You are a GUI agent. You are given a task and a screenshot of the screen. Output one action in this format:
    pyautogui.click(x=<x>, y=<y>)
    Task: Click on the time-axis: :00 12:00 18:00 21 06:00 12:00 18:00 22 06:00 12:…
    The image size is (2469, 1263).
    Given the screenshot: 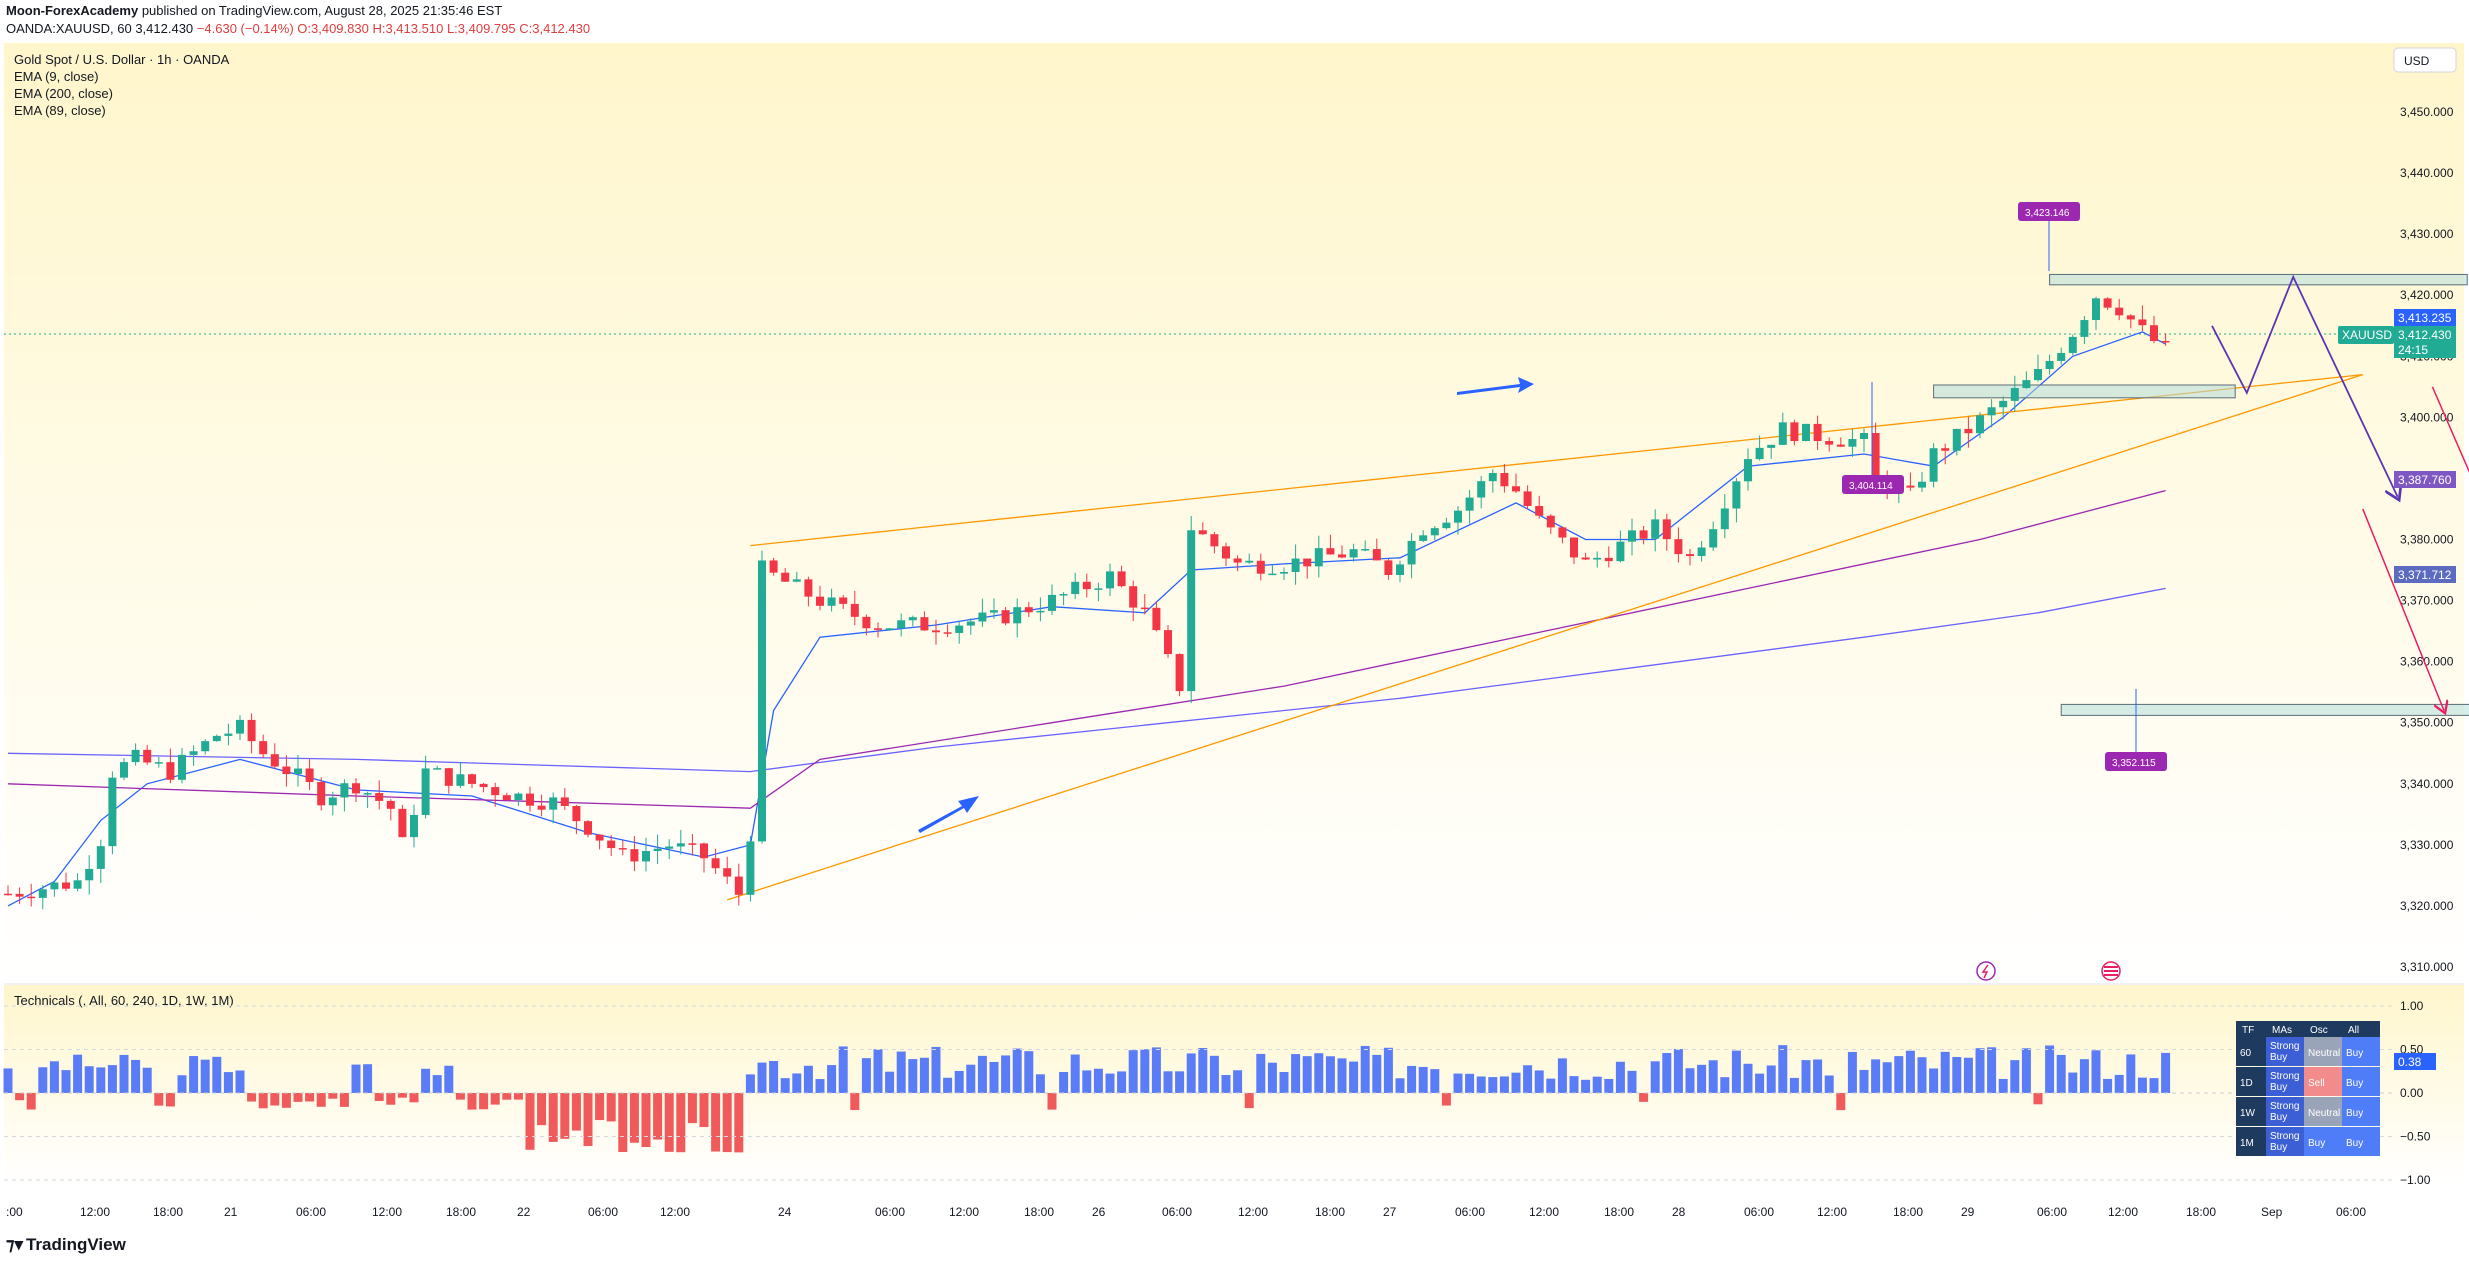 What is the action you would take?
    pyautogui.click(x=1186, y=1212)
    